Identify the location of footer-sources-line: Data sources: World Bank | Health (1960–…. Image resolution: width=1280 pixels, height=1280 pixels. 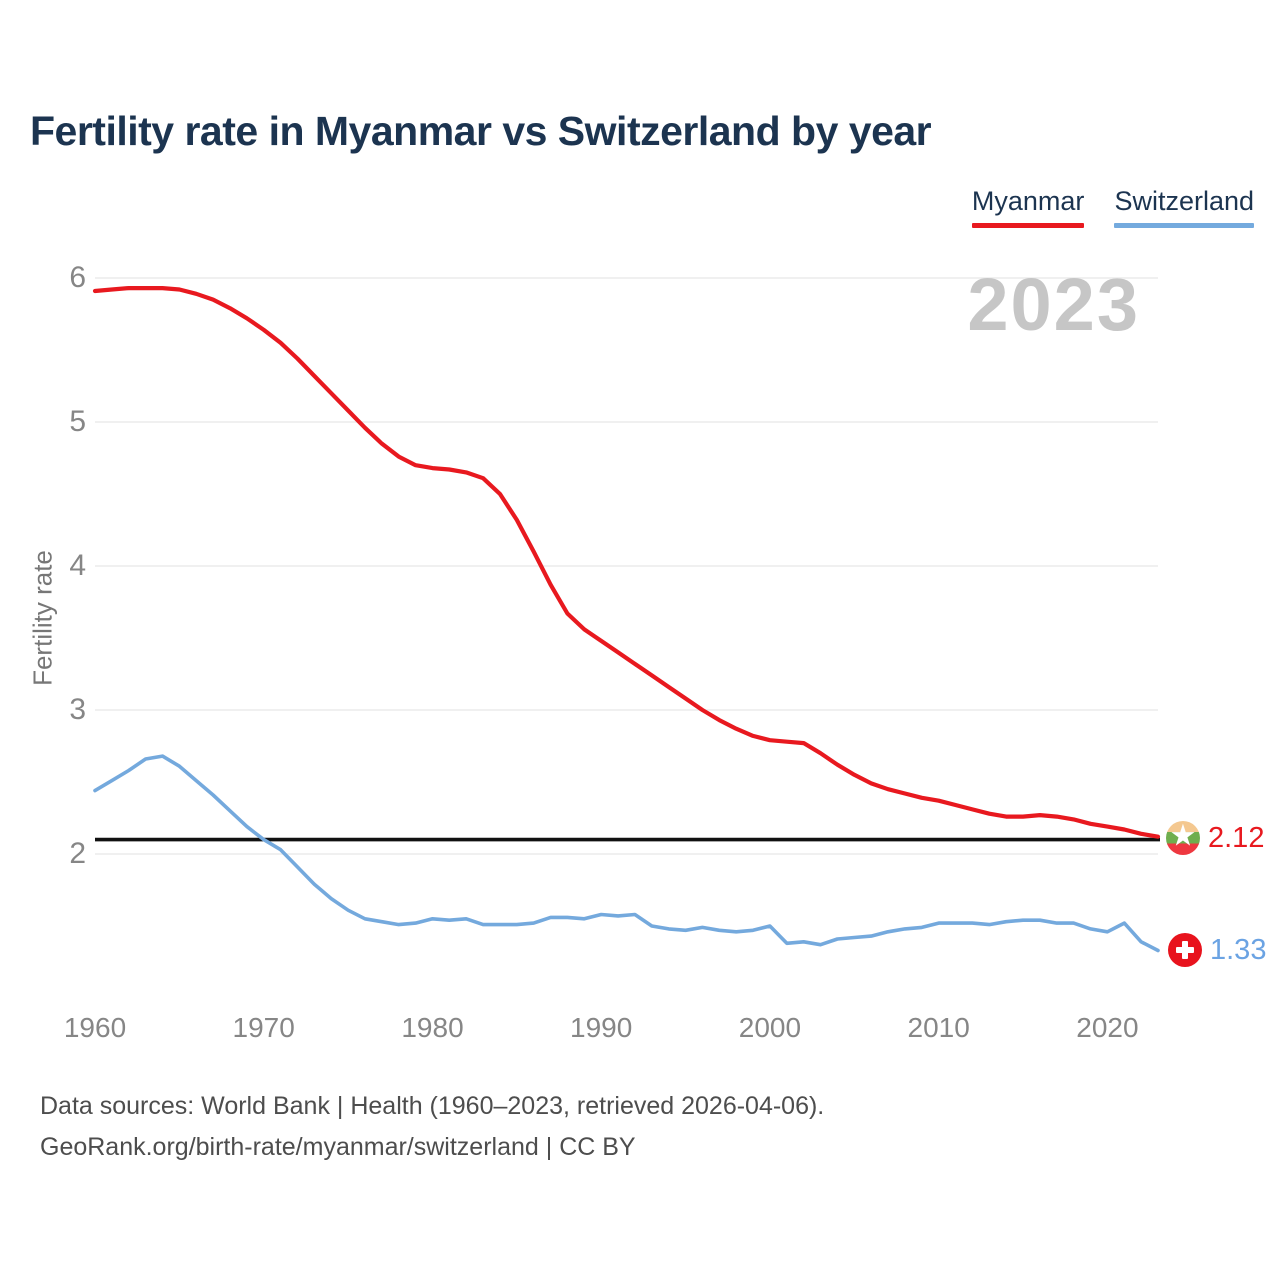
(432, 1106).